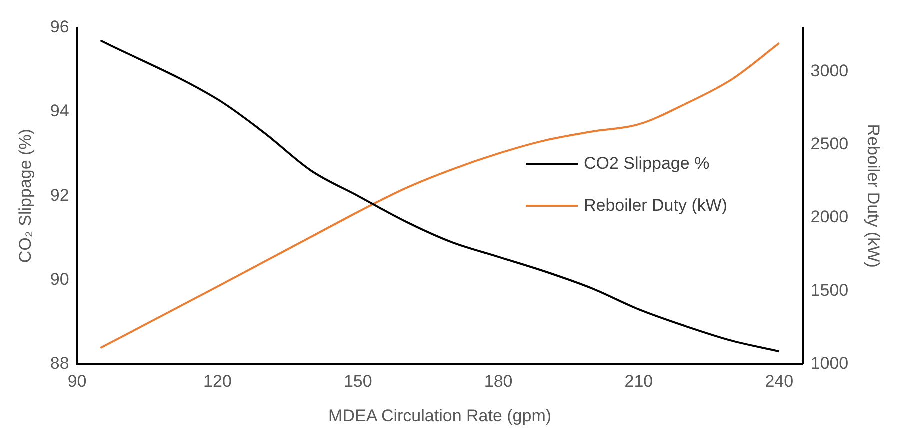  I want to click on x-axis-title: MDEA Circulation Rate (gpm), so click(440, 416).